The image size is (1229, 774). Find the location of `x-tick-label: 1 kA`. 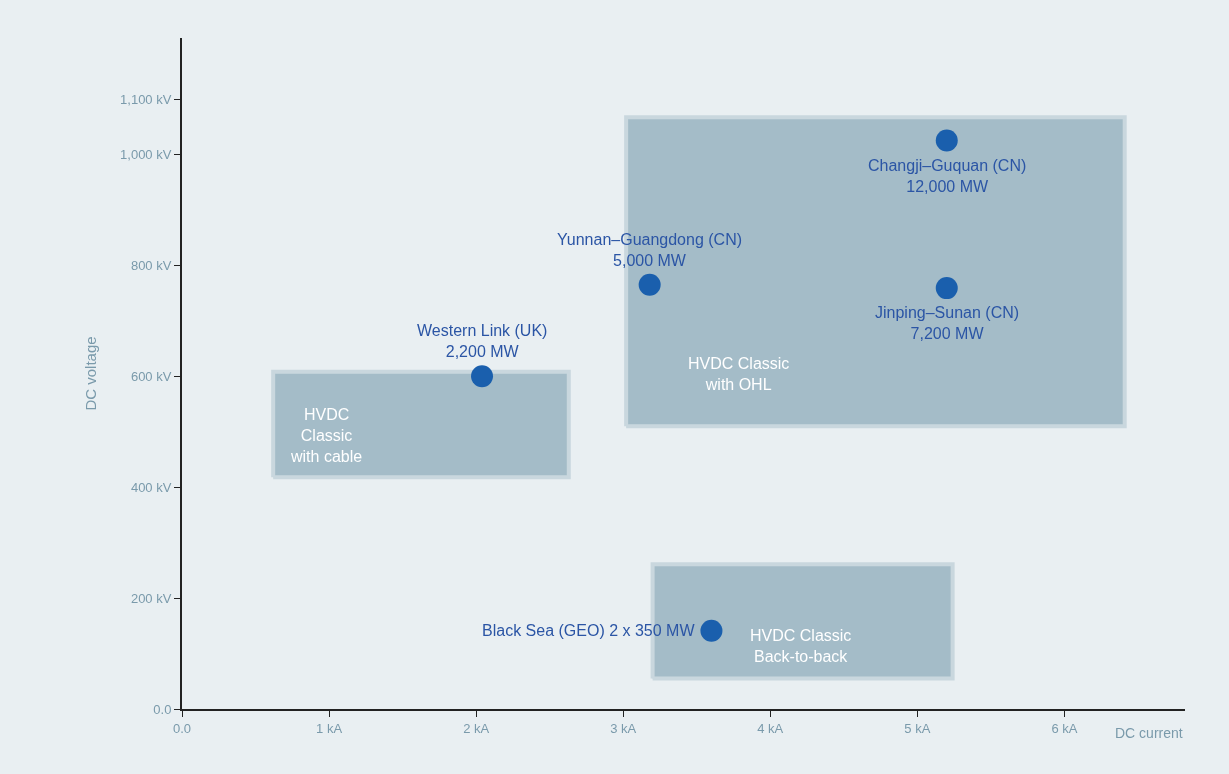

x-tick-label: 1 kA is located at coordinates (329, 728).